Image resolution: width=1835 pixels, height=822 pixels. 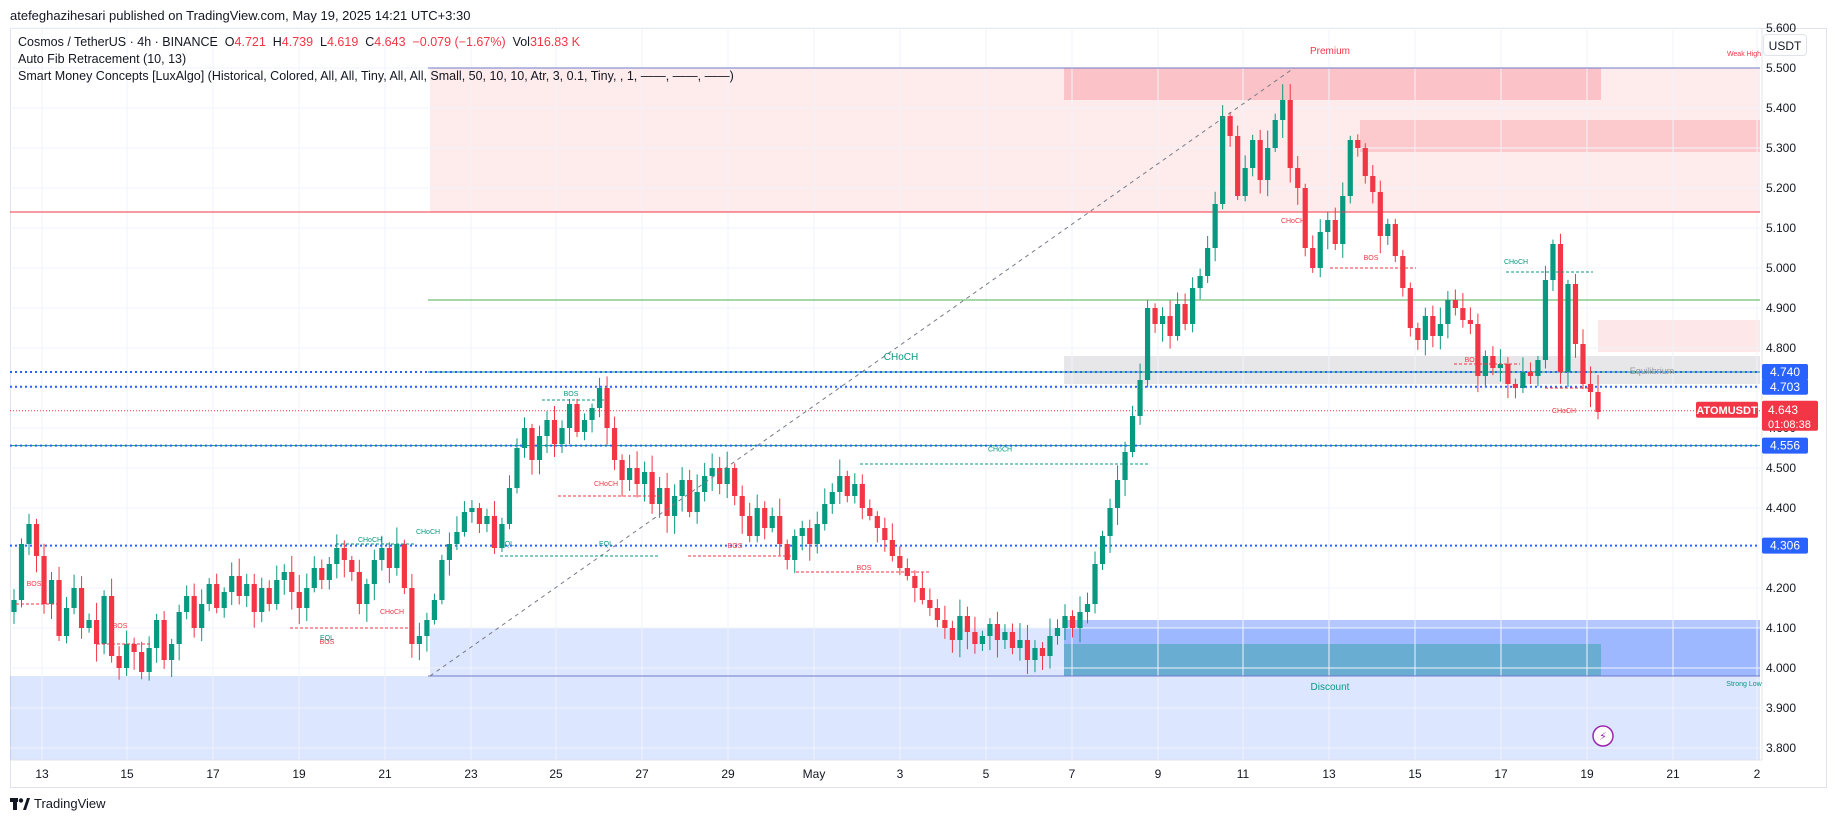 What do you see at coordinates (1781, 668) in the screenshot?
I see `y-tick-label: 4.000` at bounding box center [1781, 668].